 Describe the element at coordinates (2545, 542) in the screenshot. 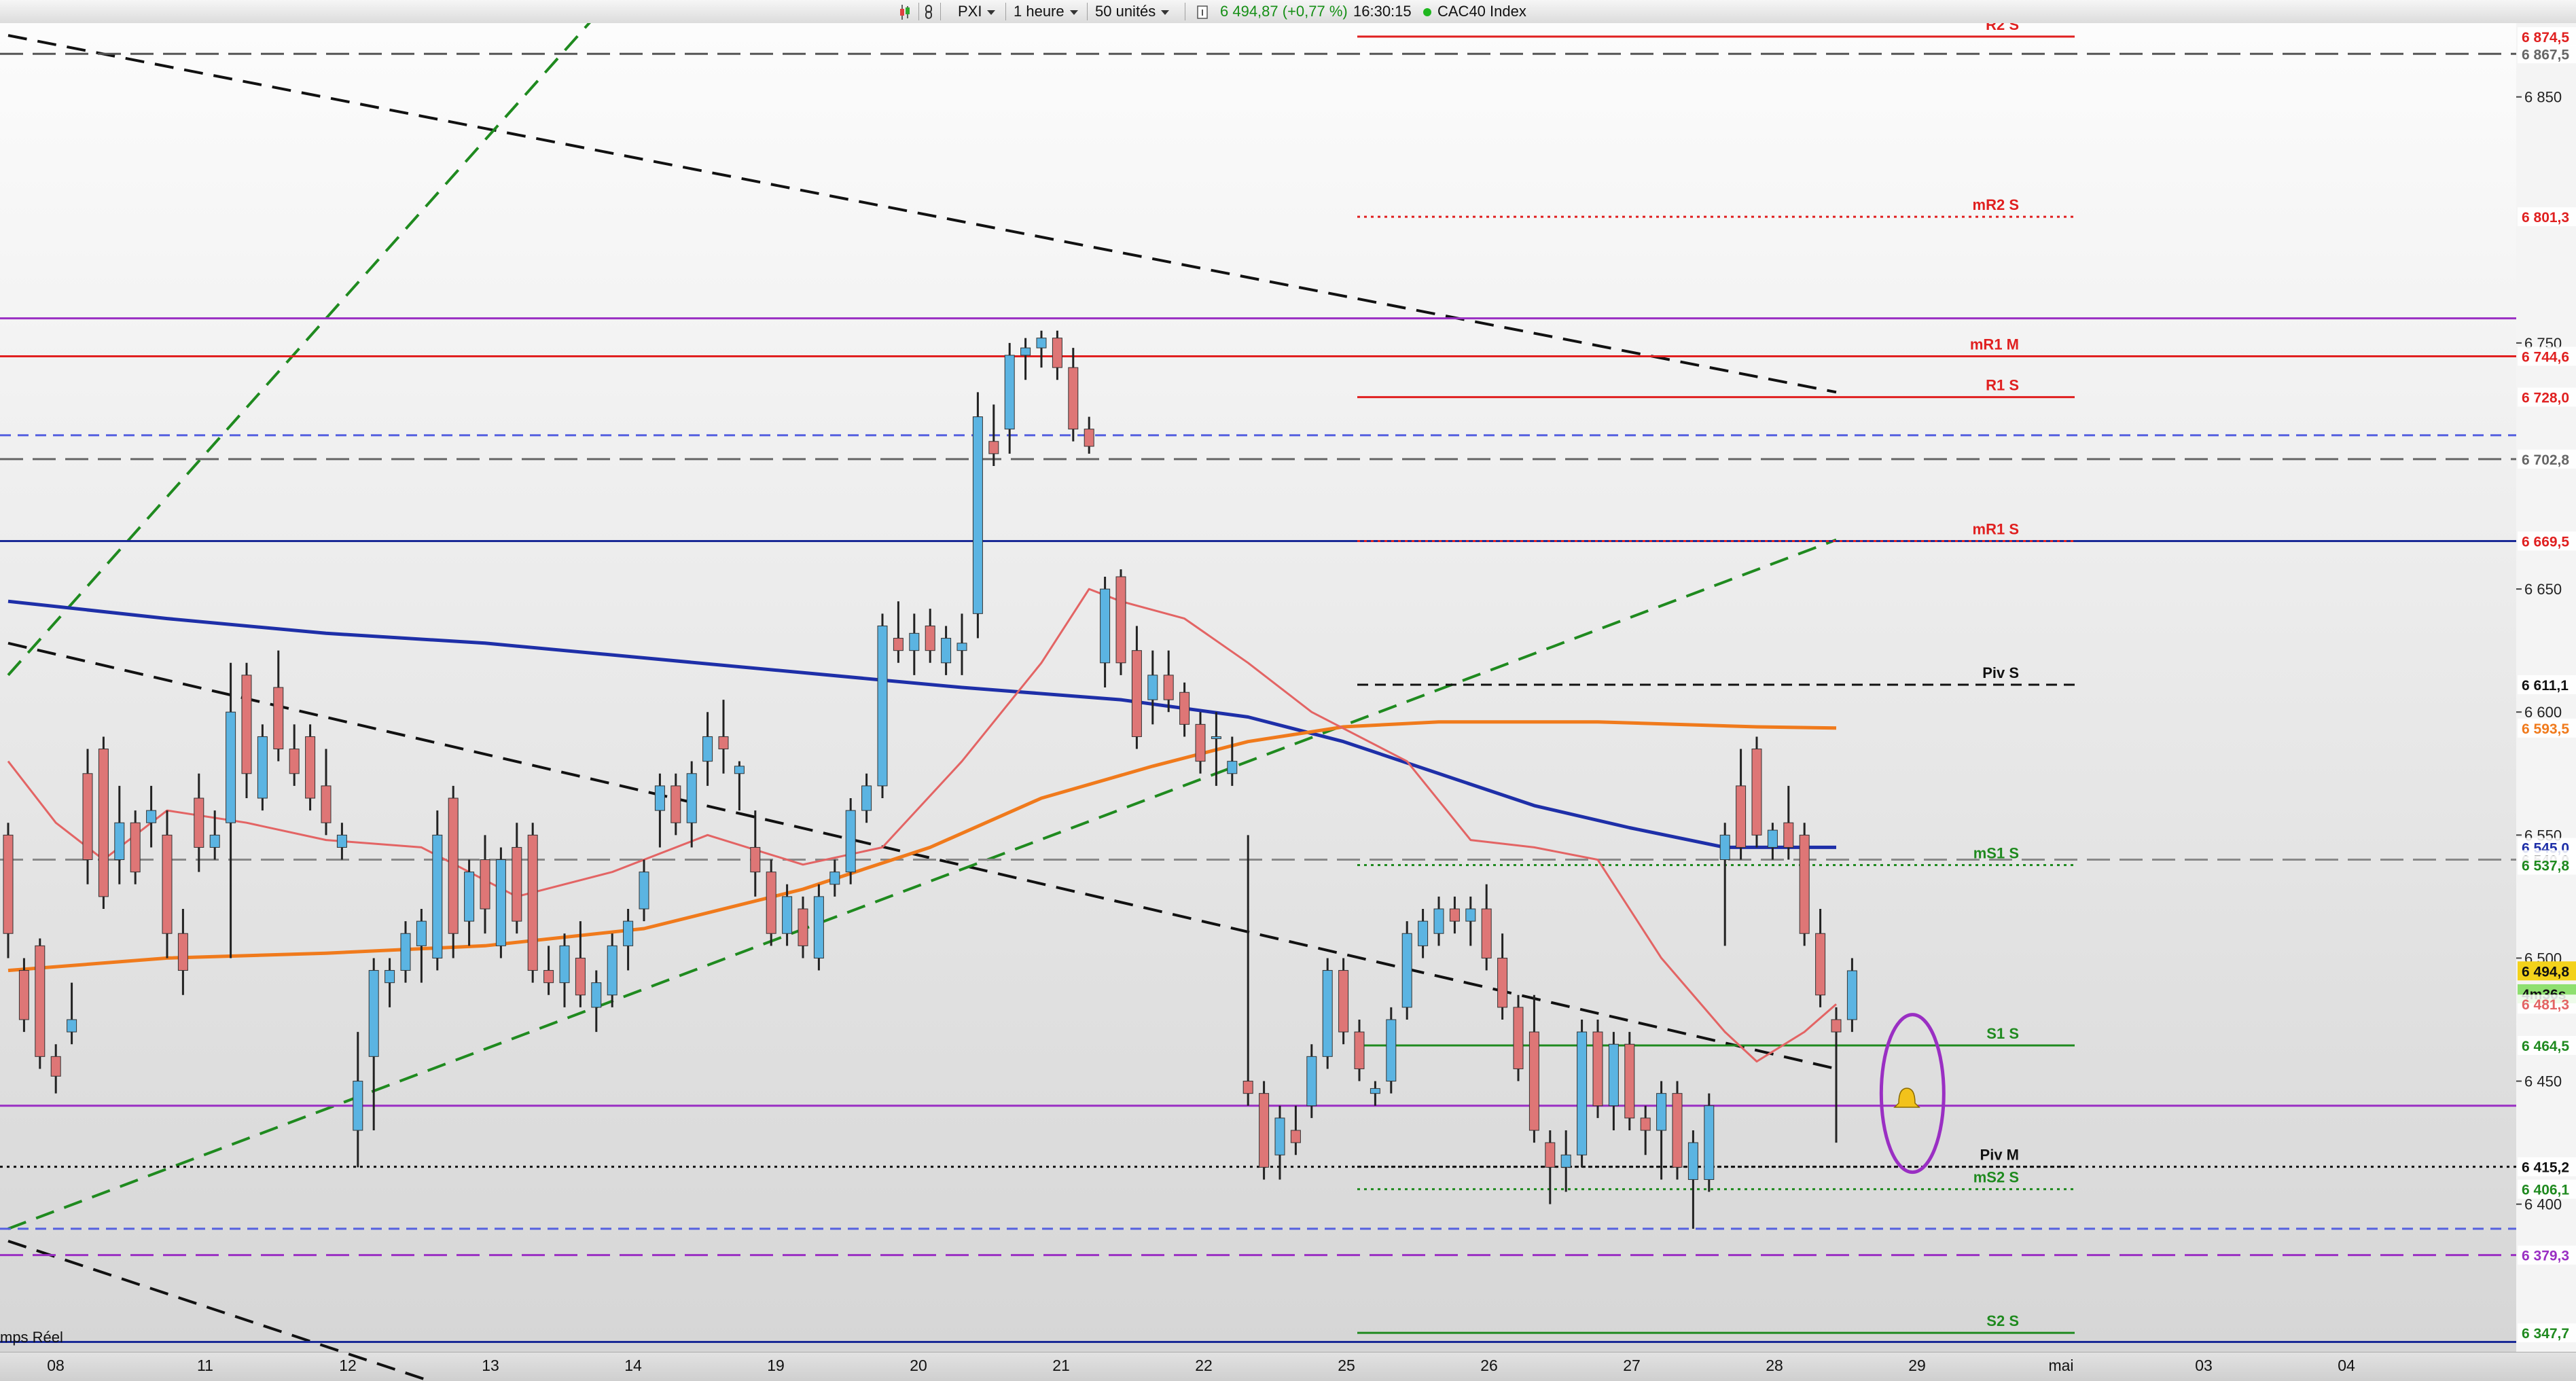

I see `price-tag: 6 669,5` at that location.